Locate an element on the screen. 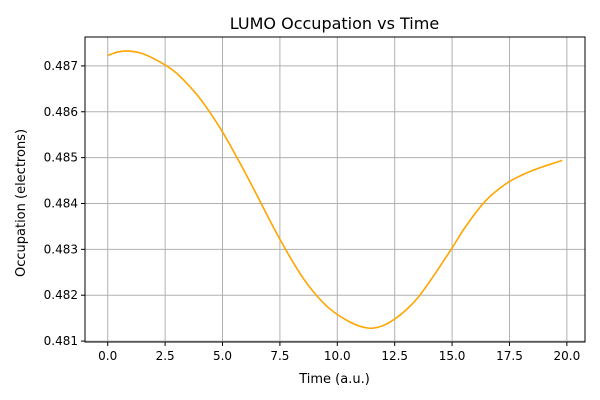  x-axis: 0.0 2.5 5.0 7.5 10.0 12.5 15.0 17.5 20.0 is located at coordinates (339, 352).